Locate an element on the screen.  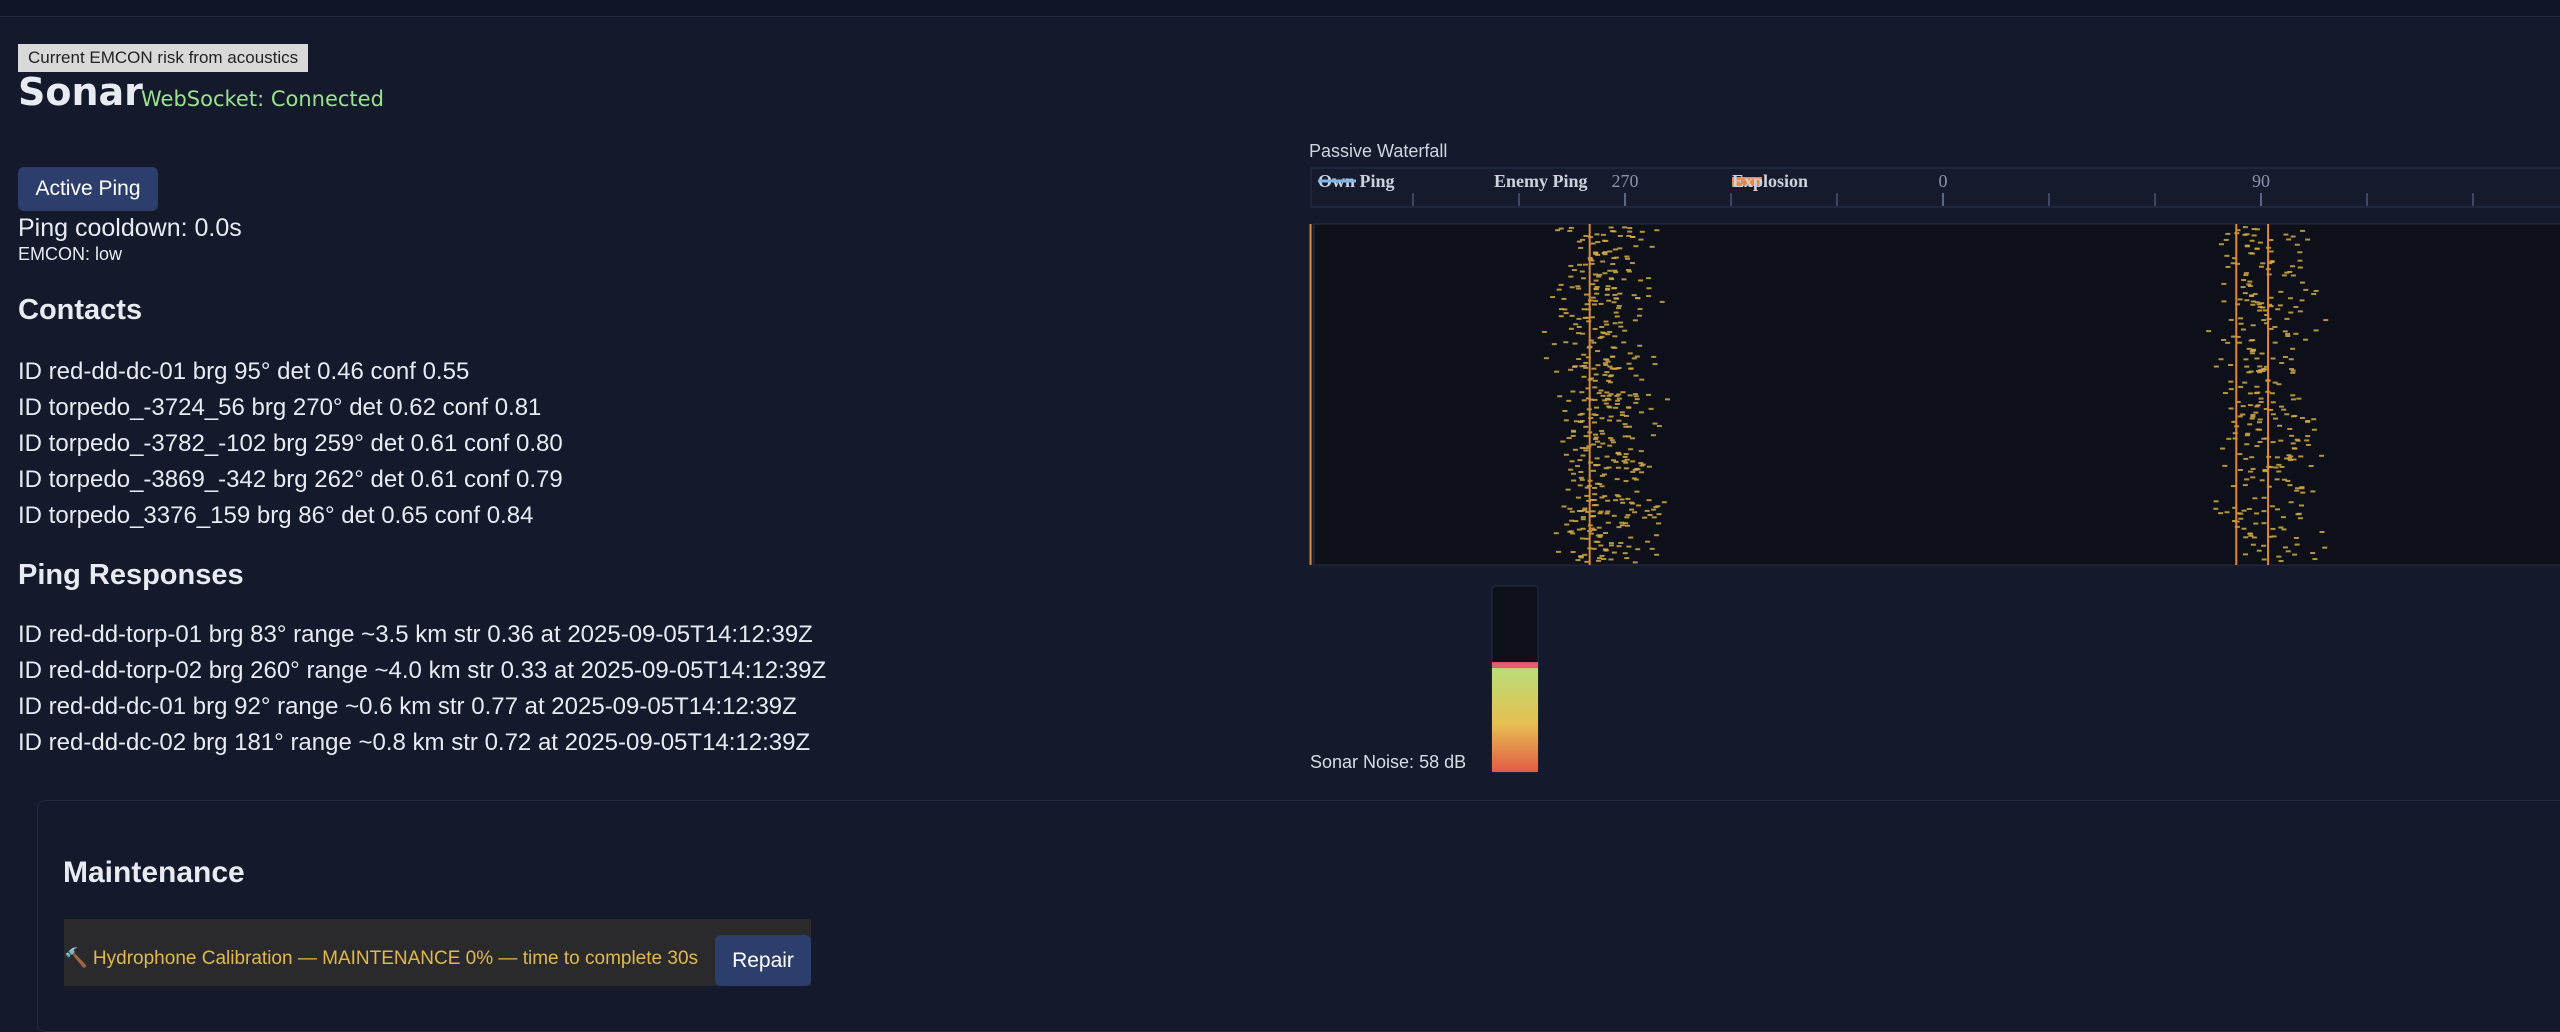
field: str is located at coordinates (467, 634).